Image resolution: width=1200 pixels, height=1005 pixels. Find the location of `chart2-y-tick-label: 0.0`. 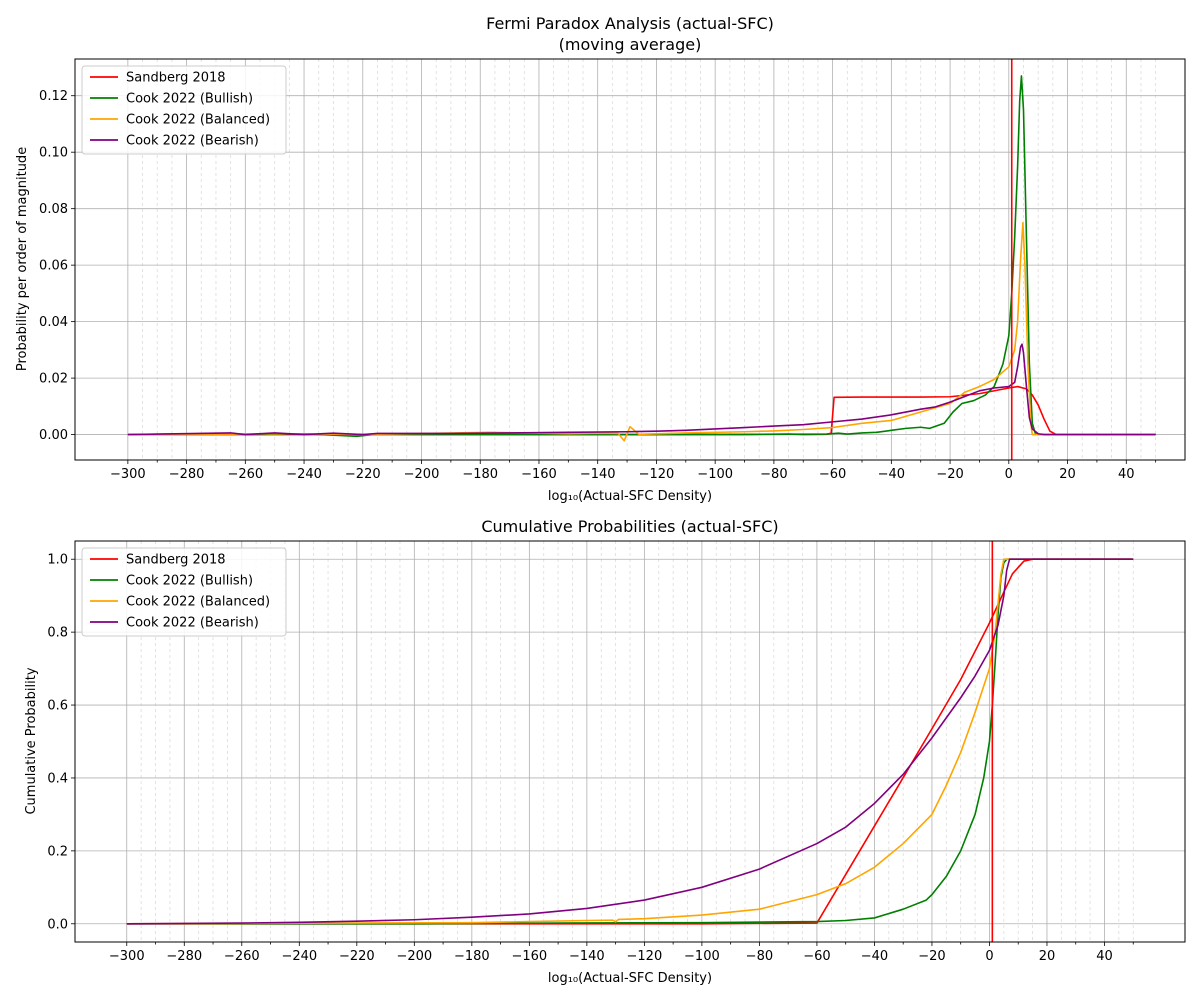

chart2-y-tick-label: 0.0 is located at coordinates (57, 924).